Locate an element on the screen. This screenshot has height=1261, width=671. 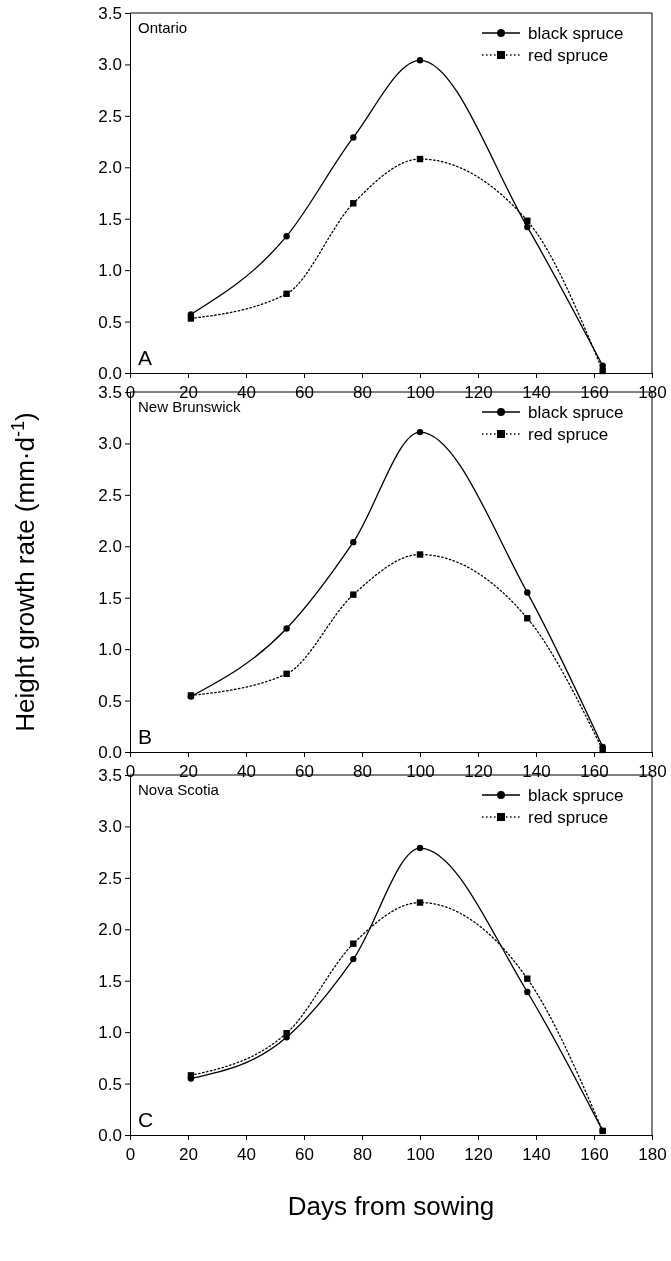
x-tick-label: 0 is located at coordinates (130, 1154).